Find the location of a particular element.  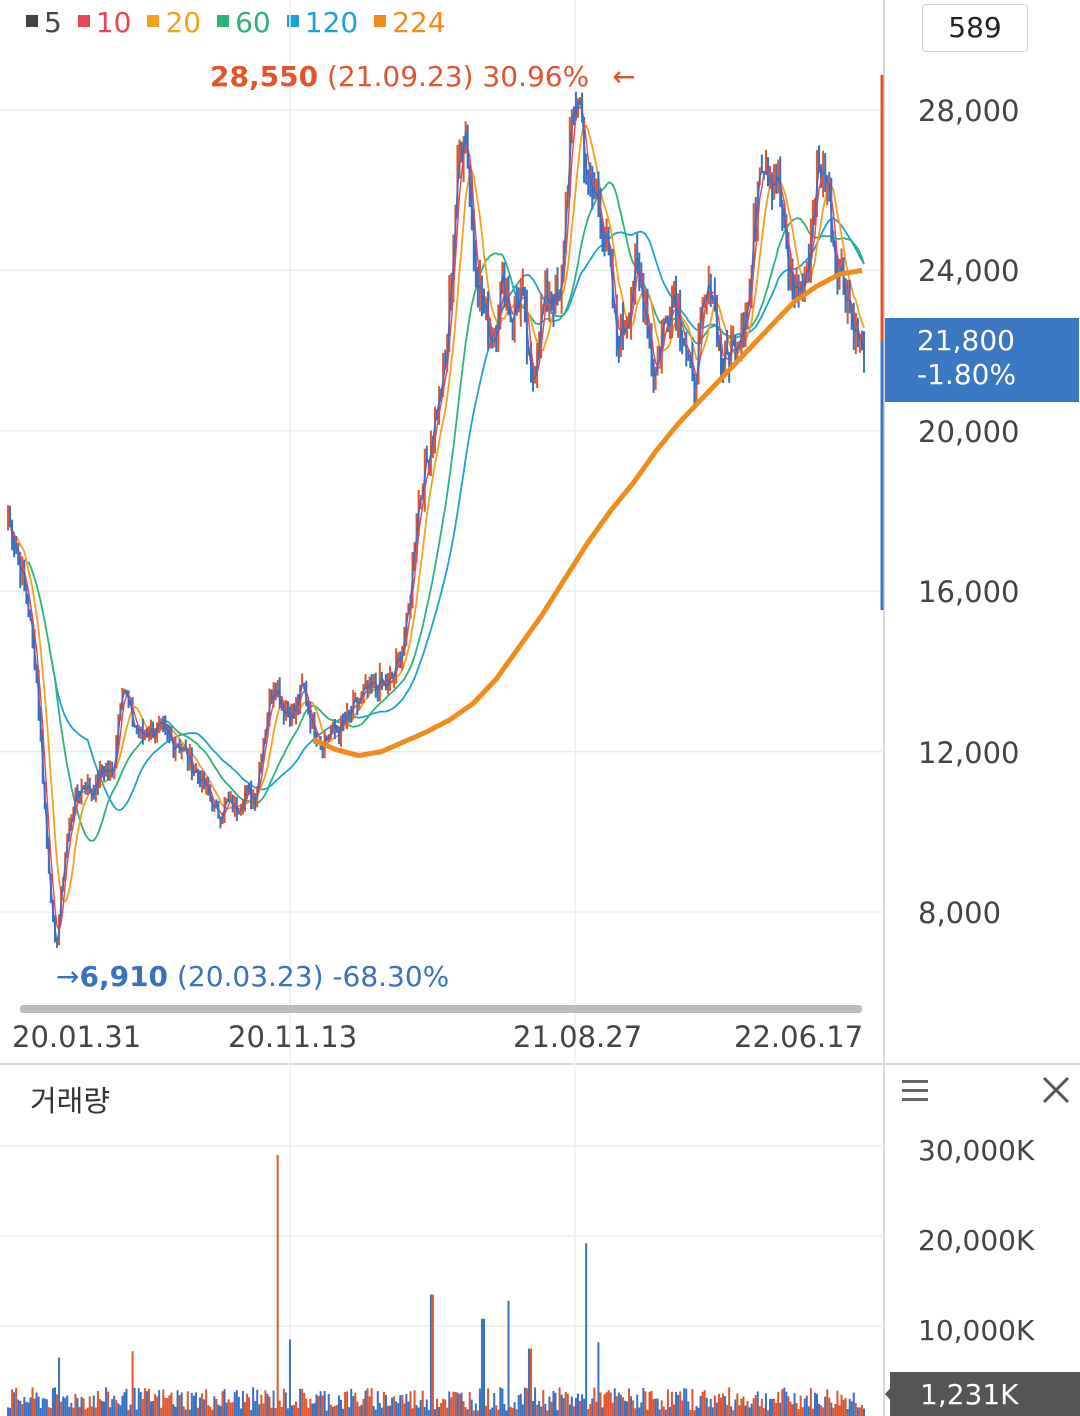

current-price: 21,800 is located at coordinates (966, 340).